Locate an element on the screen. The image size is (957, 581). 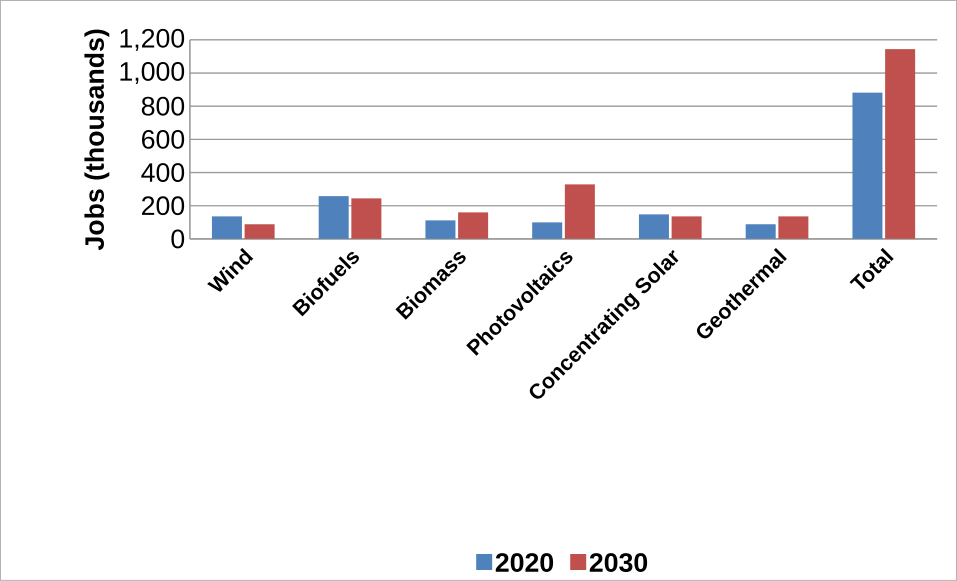
legend-label: 2020 is located at coordinates (525, 562).